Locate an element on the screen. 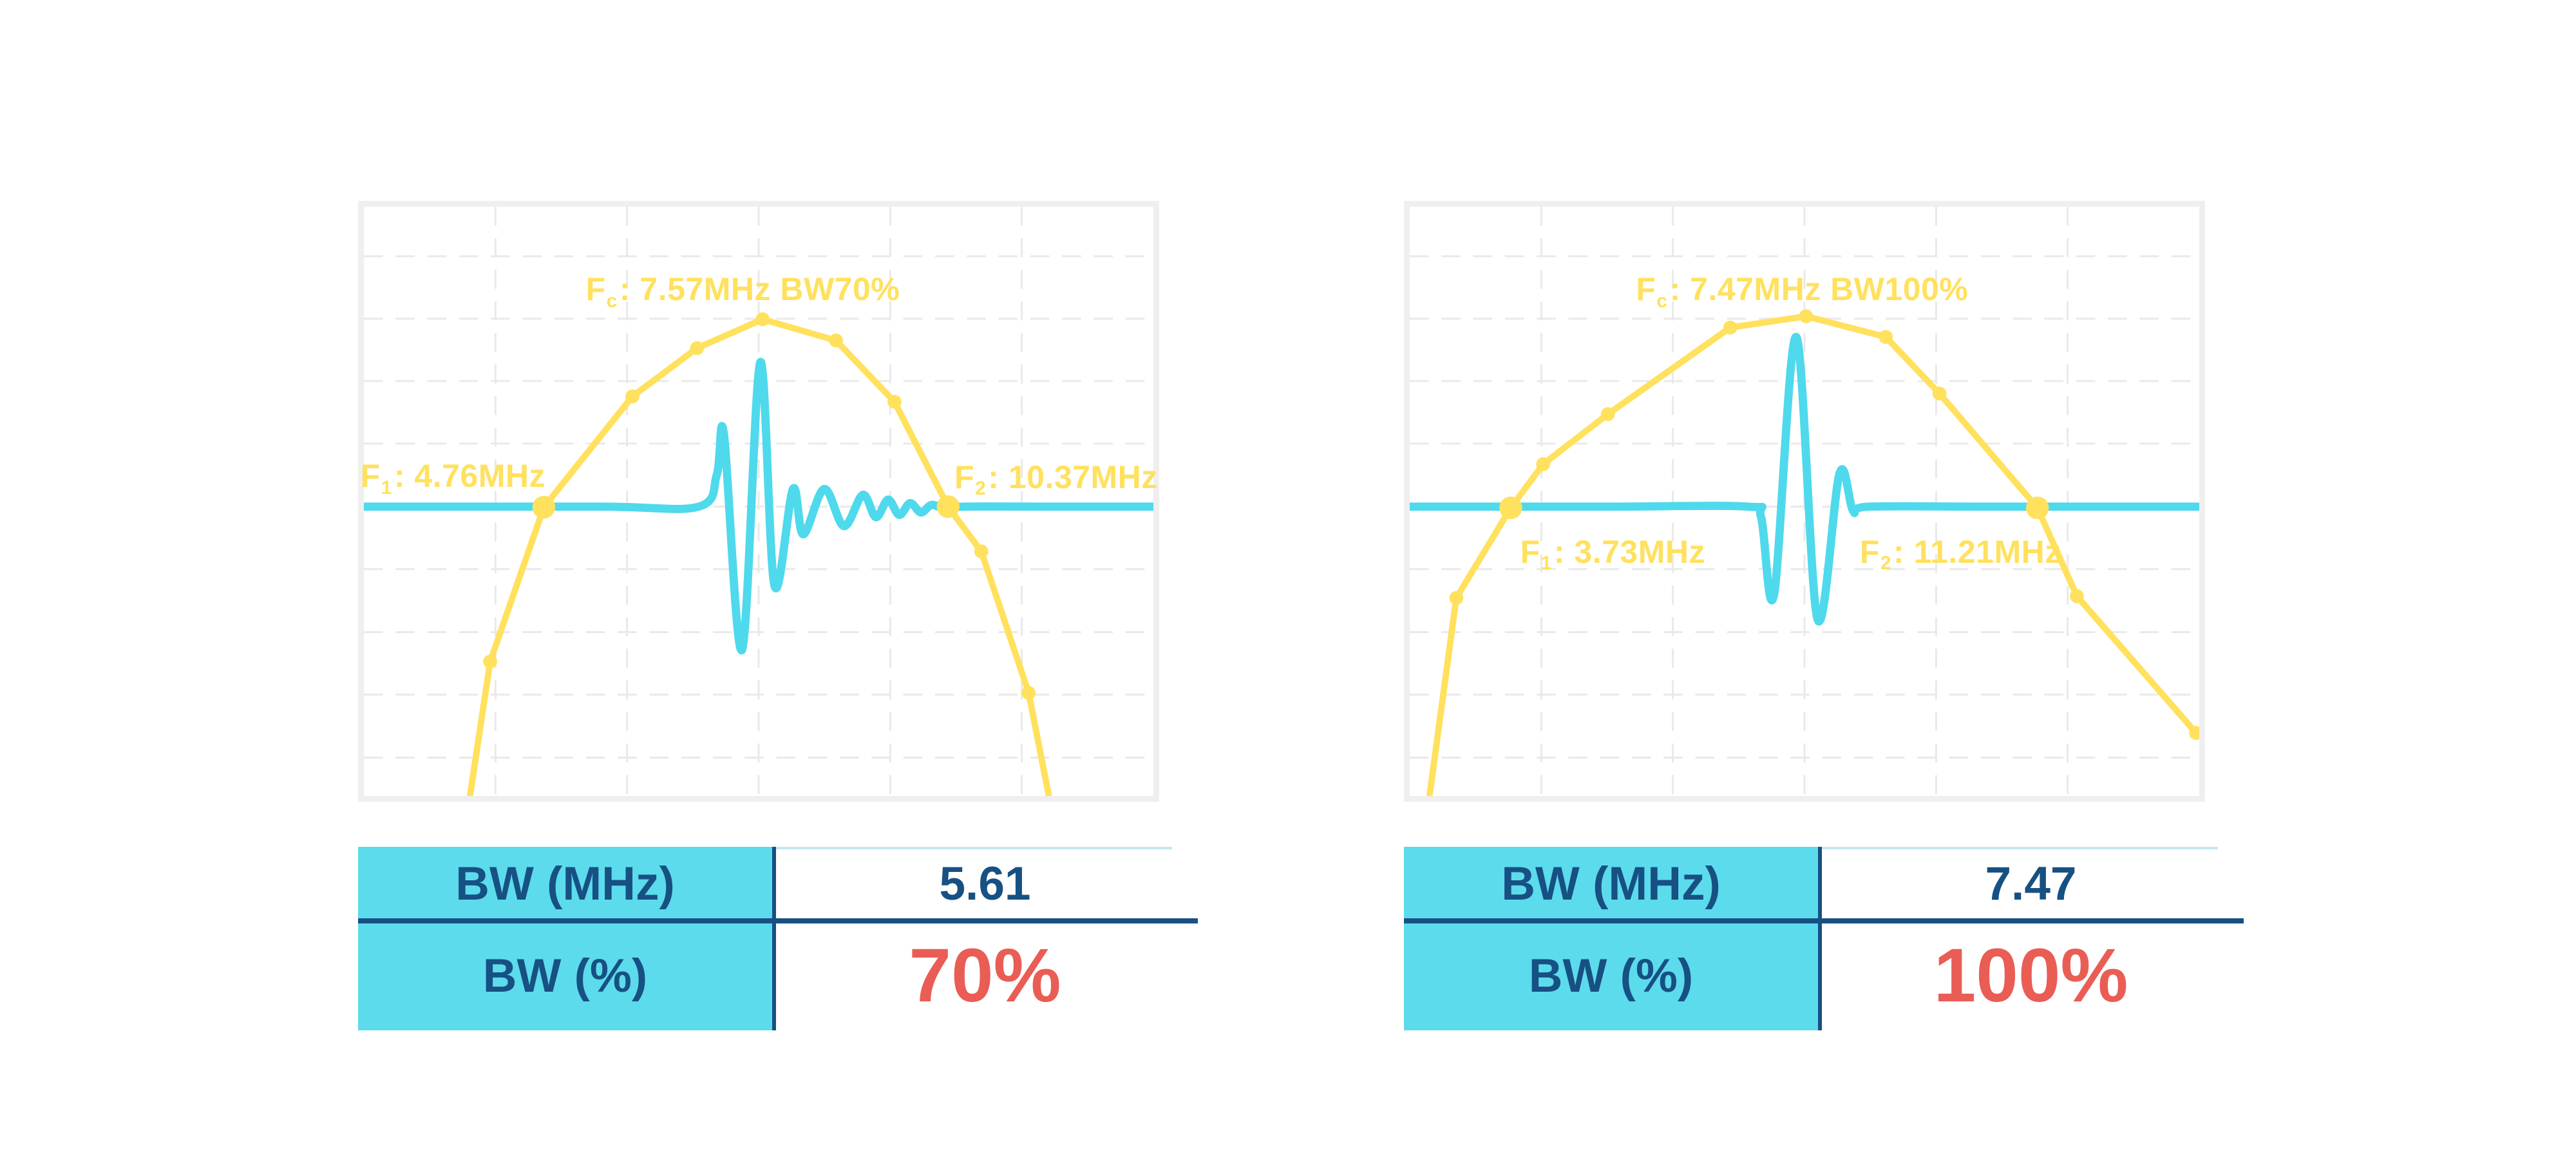  table-row: BW (%) 100% is located at coordinates (1824, 975).